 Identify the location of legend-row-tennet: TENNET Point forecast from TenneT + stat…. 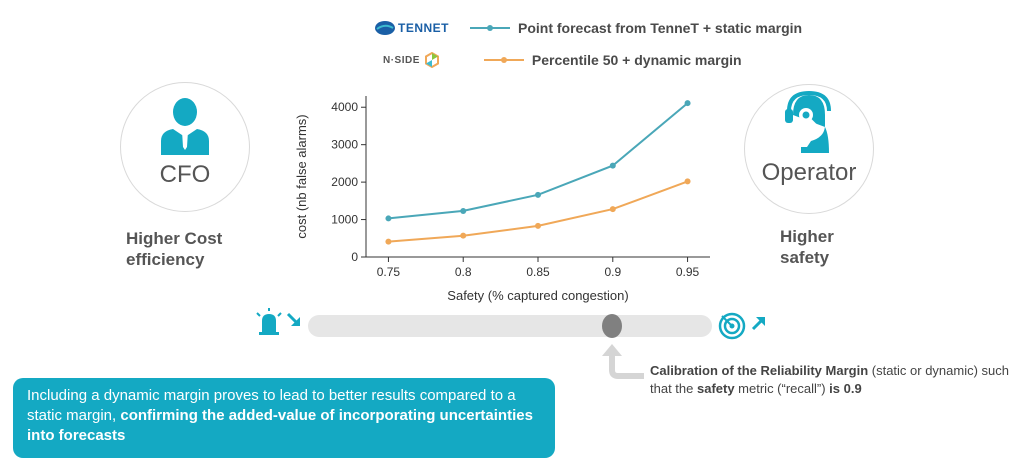
(588, 28).